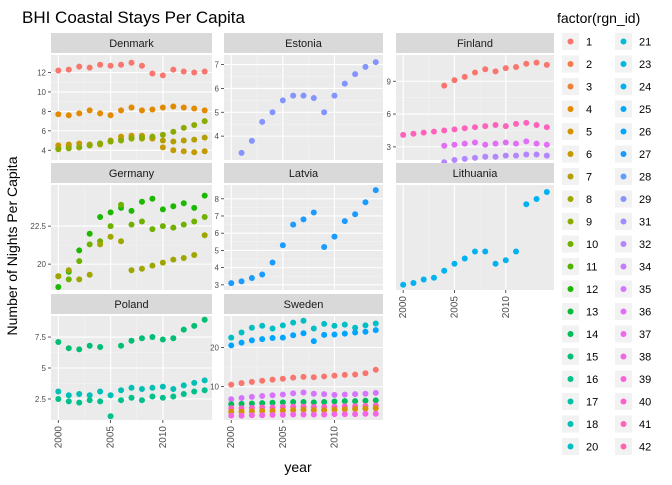 The image size is (672, 485). I want to click on facet-strip-denmark, so click(131, 43).